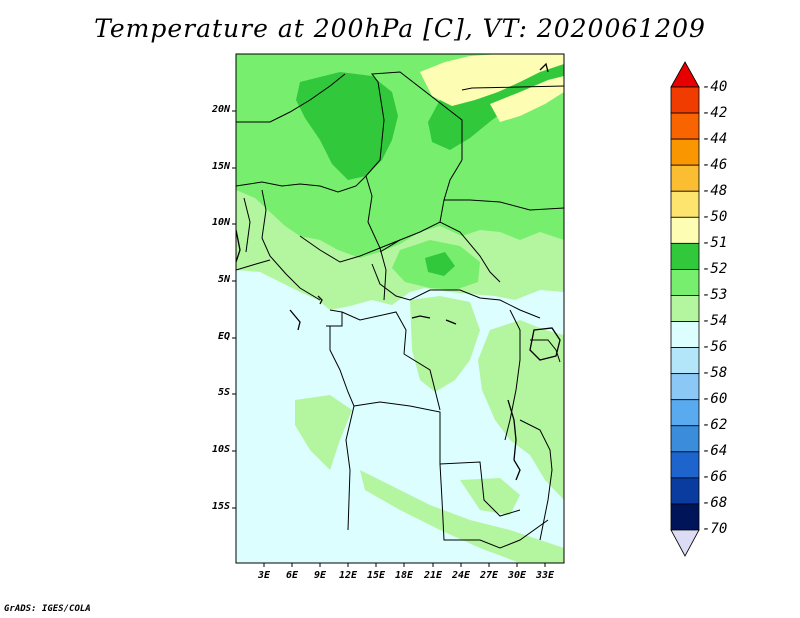 The height and width of the screenshot is (618, 800). Describe the element at coordinates (527, 99) in the screenshot. I see `field-pale-yellow-east` at that location.